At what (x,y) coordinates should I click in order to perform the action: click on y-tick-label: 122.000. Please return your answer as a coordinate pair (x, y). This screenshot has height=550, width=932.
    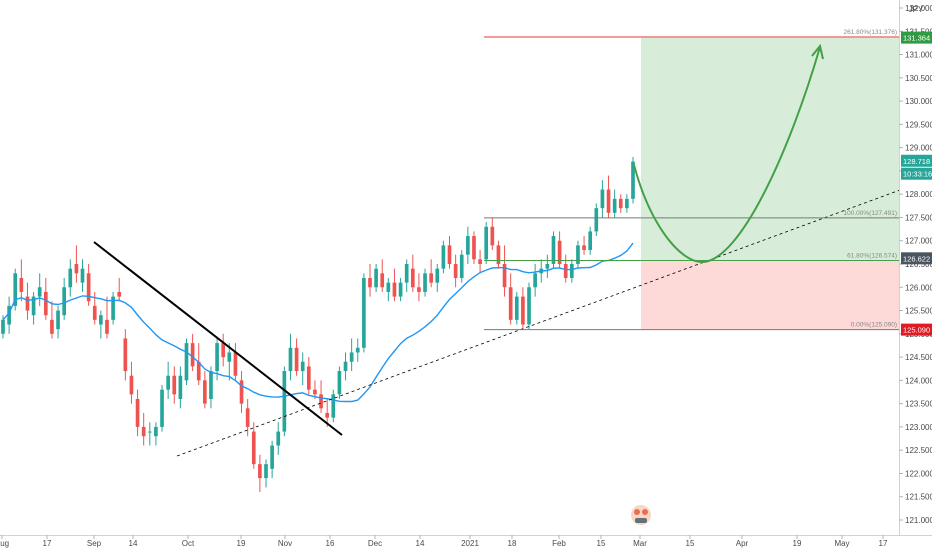
    Looking at the image, I should click on (918, 473).